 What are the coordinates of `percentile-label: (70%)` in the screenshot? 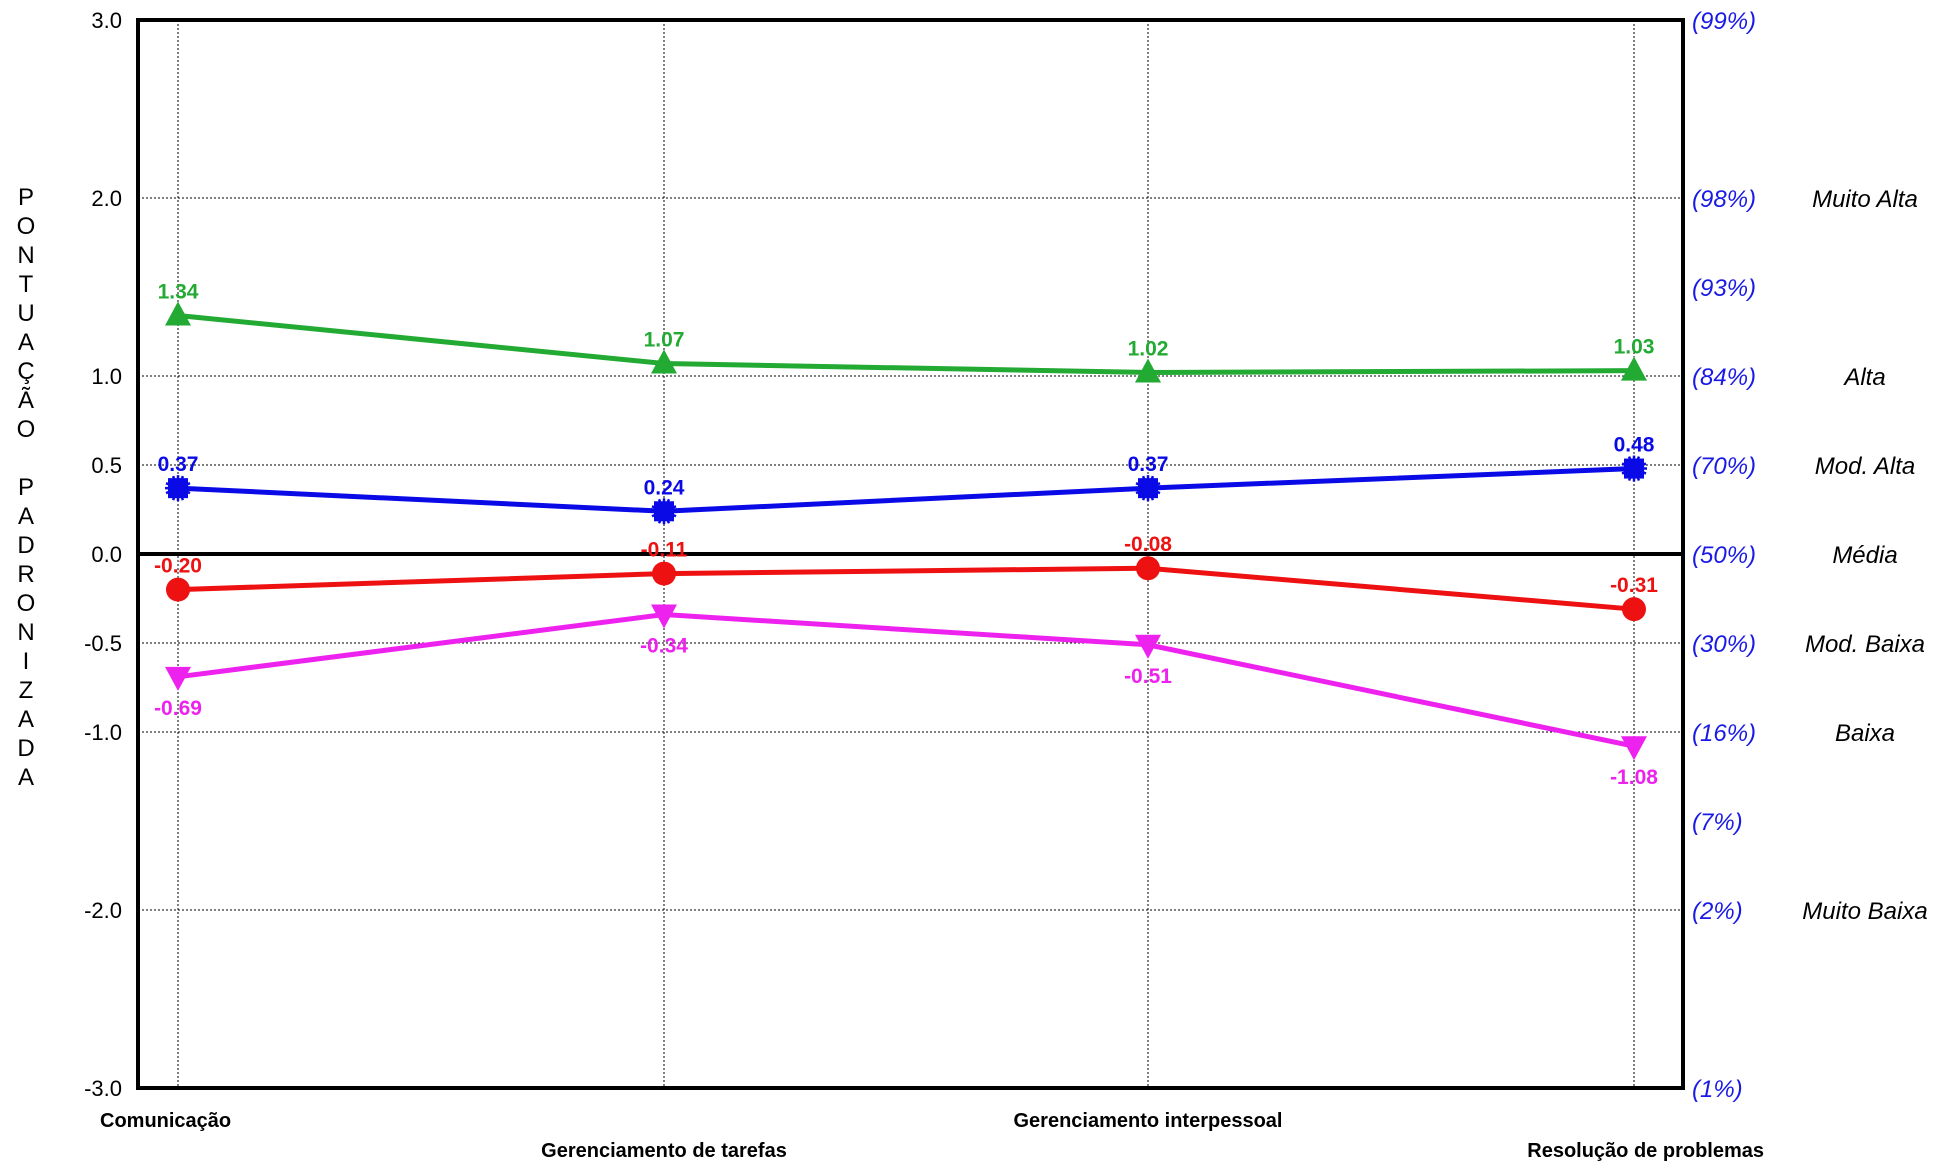 It's located at (1724, 466).